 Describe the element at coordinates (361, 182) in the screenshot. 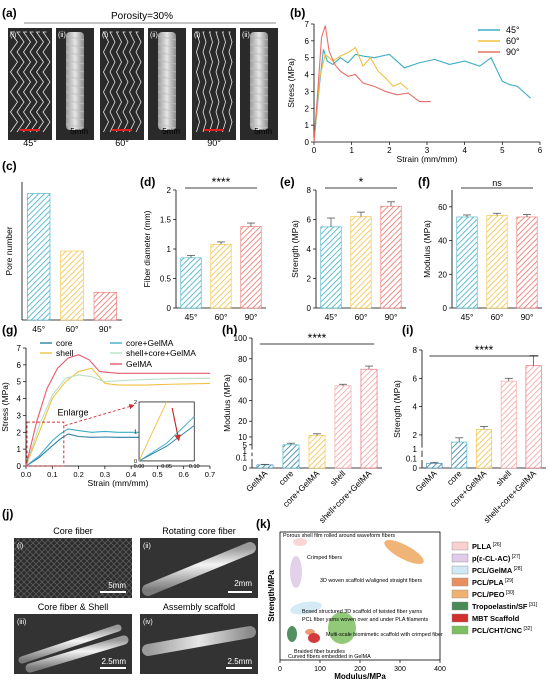

I see `significance-label: *` at that location.